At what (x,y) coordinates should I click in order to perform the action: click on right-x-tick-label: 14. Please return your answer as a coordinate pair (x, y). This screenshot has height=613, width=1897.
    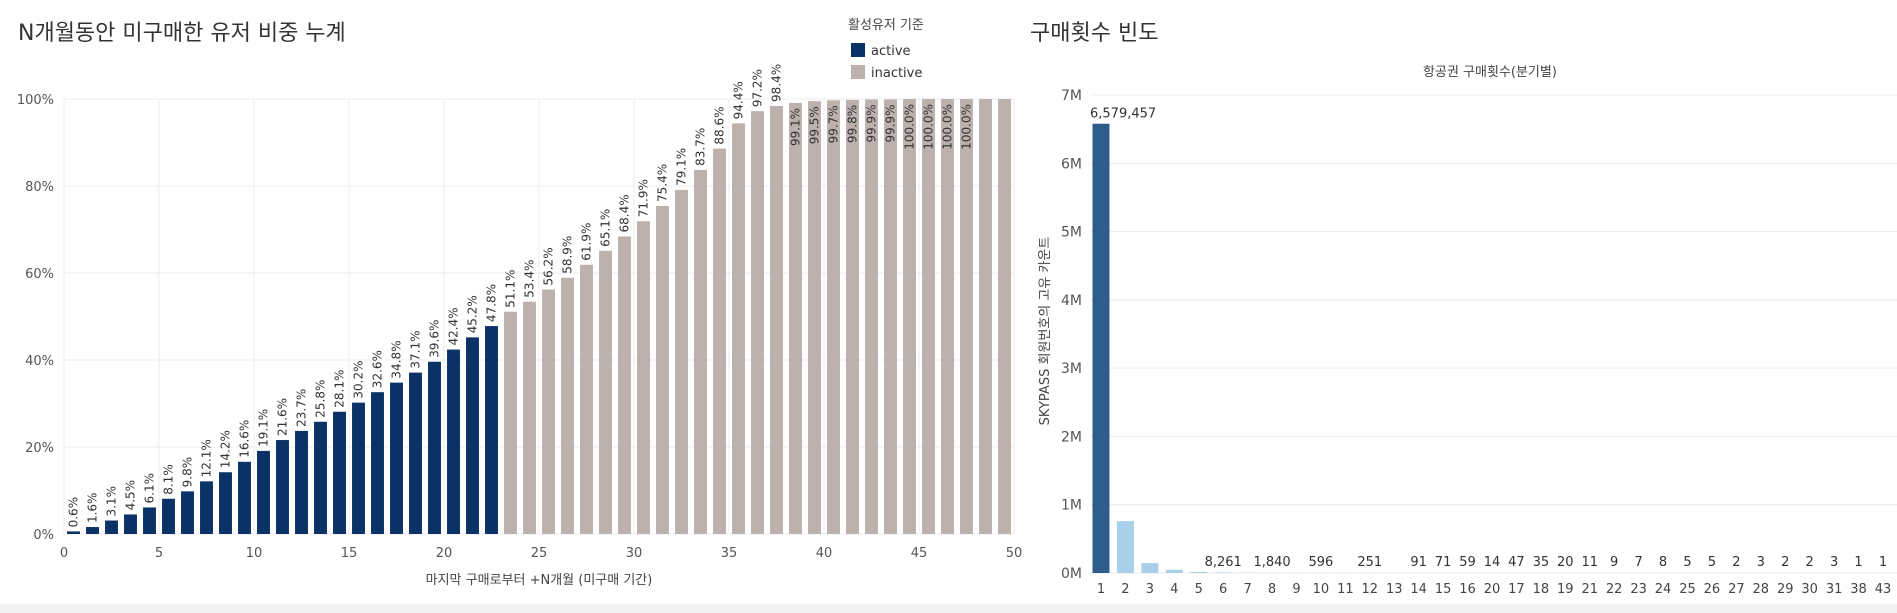
    Looking at the image, I should click on (1418, 589).